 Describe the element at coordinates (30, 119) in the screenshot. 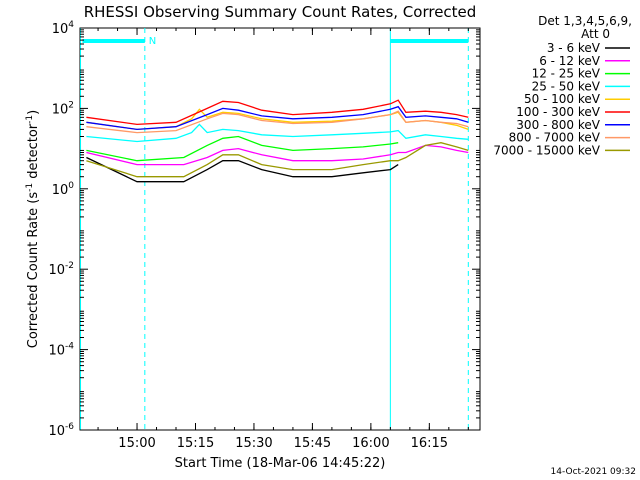

I see `y-label-sup-2: -1` at that location.